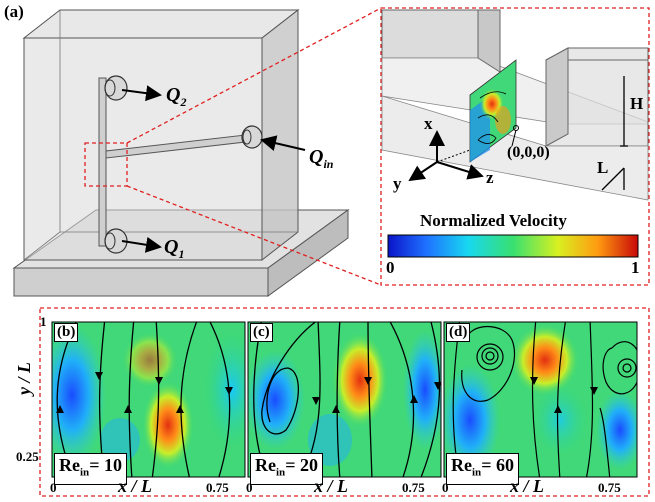  Describe the element at coordinates (461, 465) in the screenshot. I see `panel-d-re-label: Re` at that location.